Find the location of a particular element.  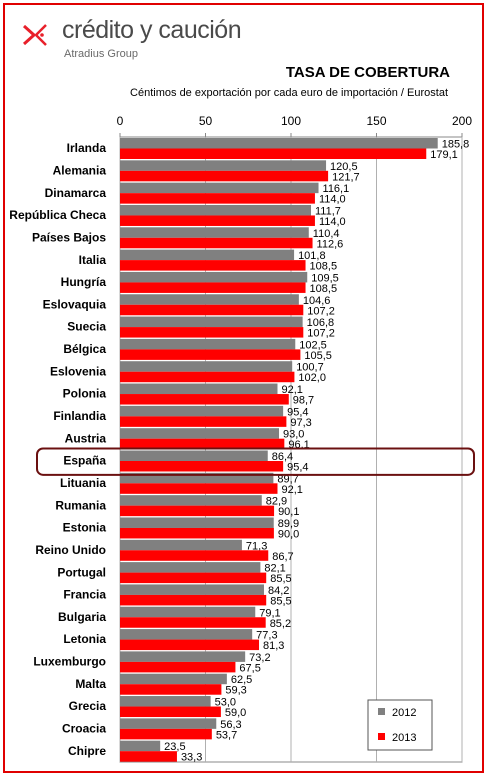

data-label: 95,4 is located at coordinates (297, 412).